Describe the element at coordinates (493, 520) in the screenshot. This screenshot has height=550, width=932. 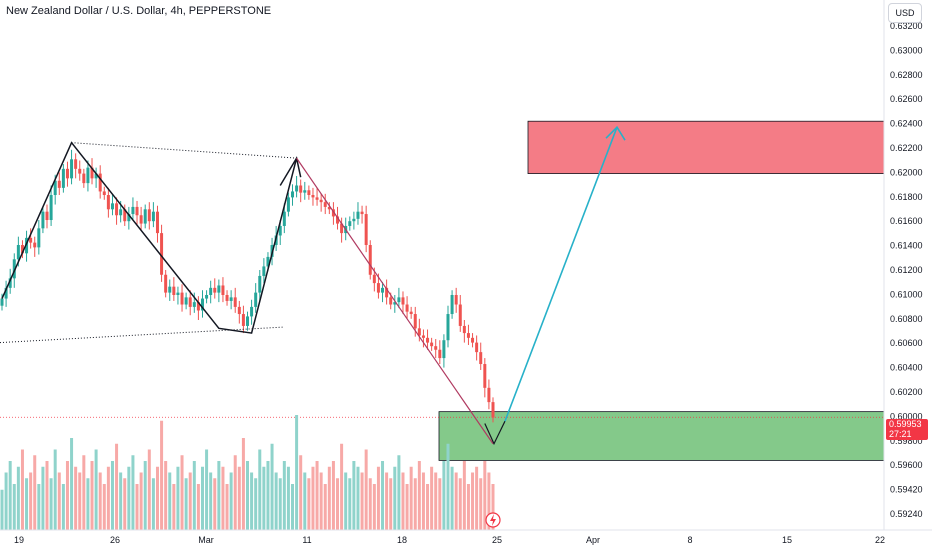
I see `flash-icon` at that location.